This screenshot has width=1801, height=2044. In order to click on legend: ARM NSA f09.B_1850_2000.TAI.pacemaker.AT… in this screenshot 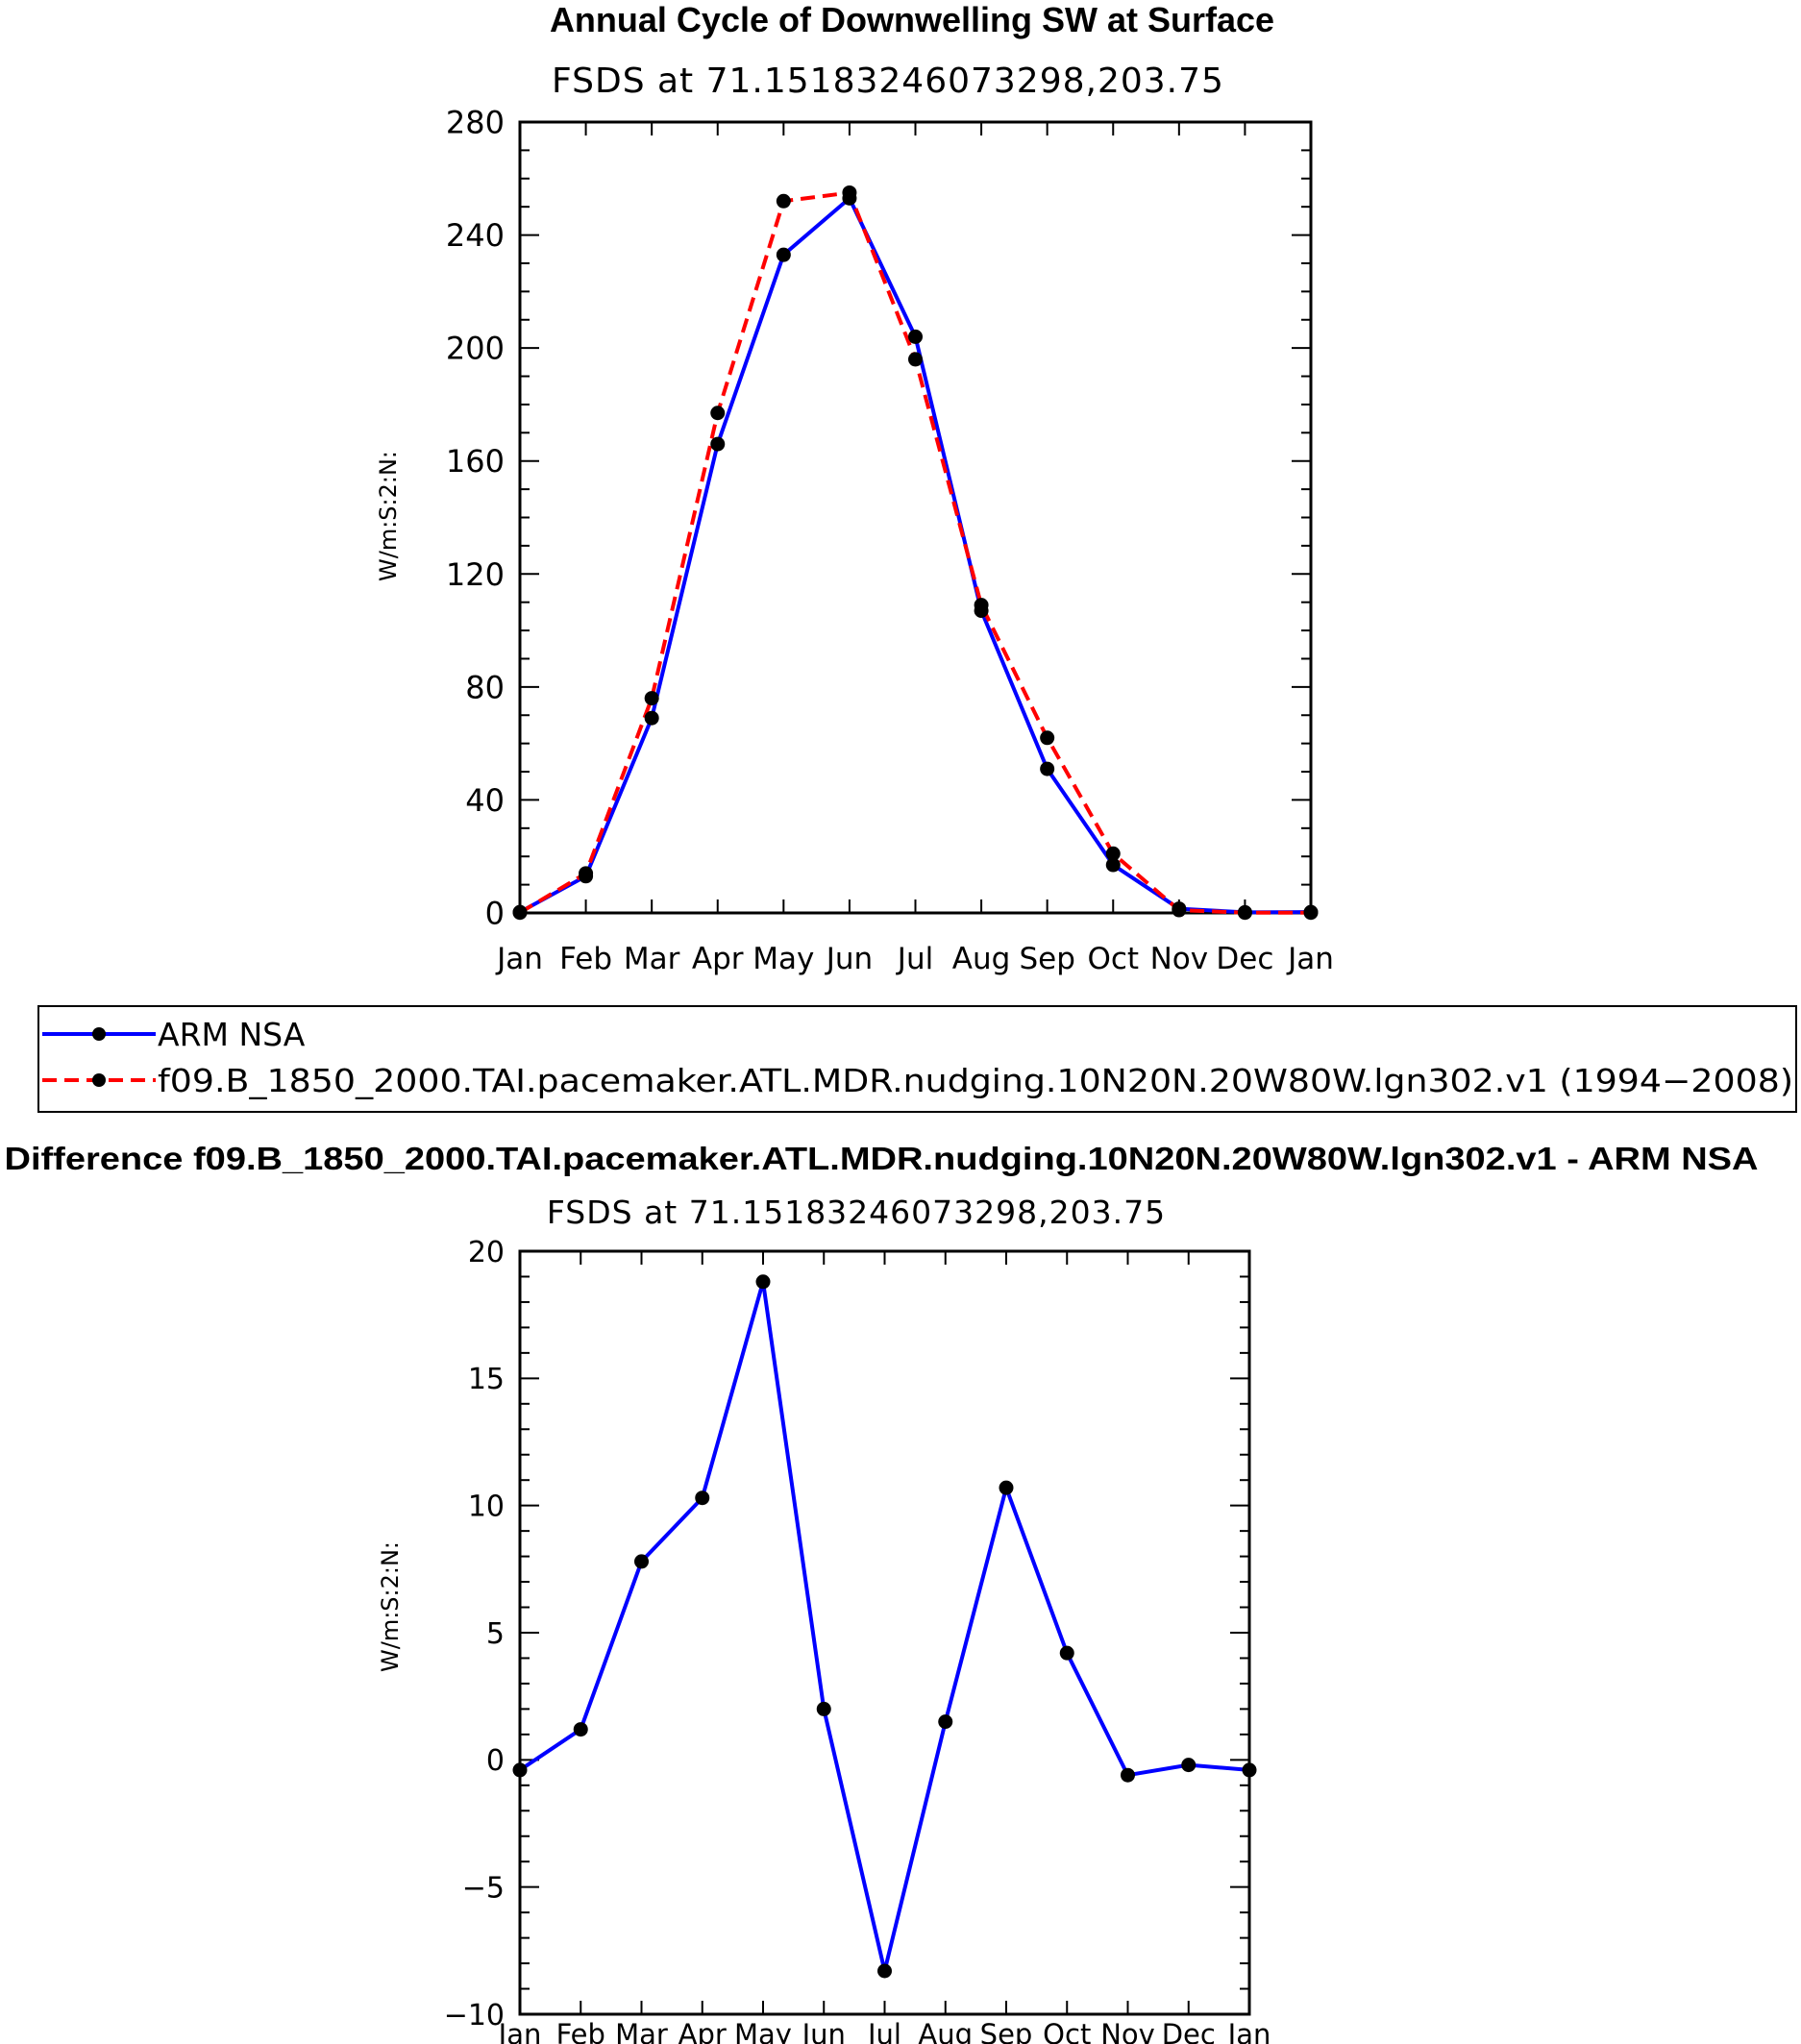, I will do `click(917, 1059)`.